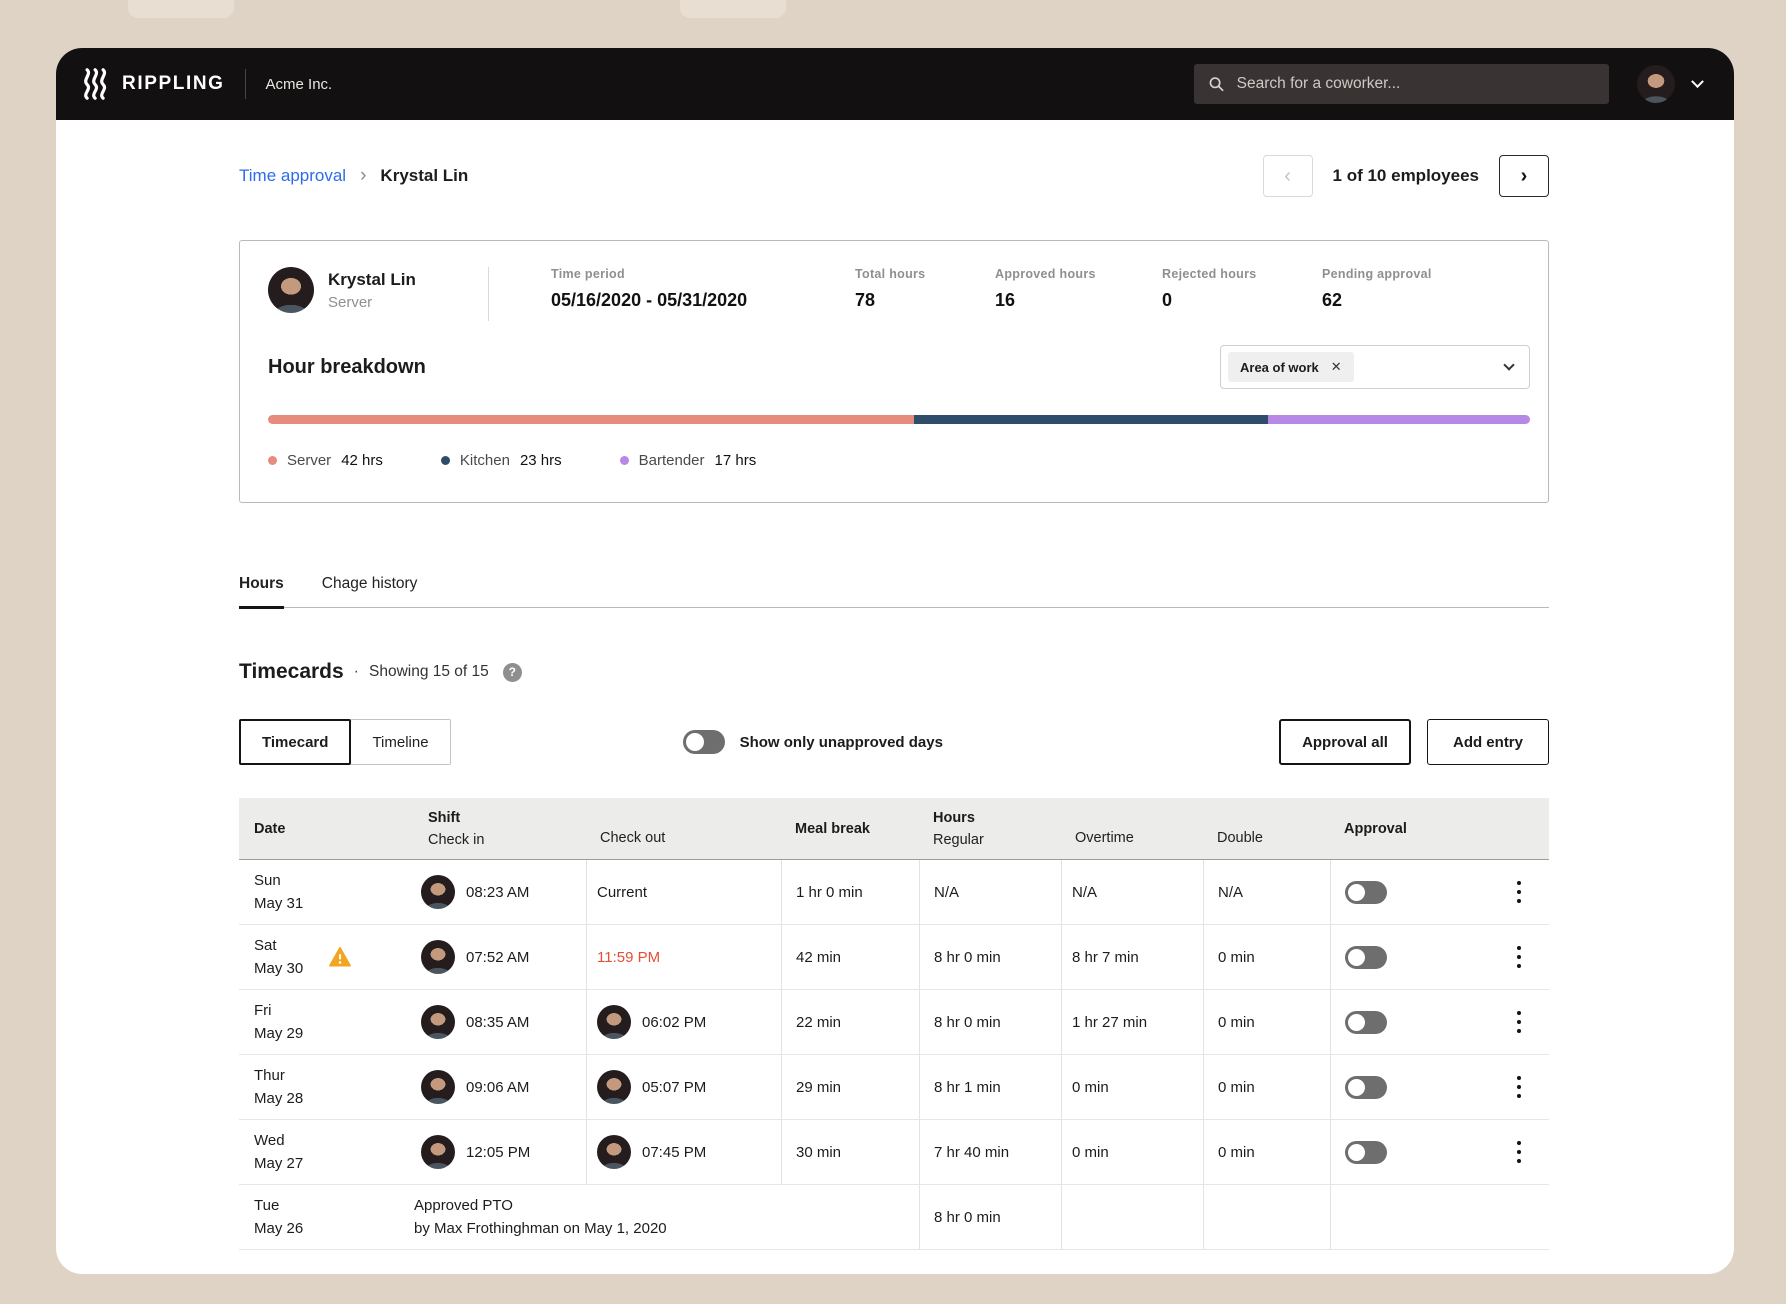  I want to click on check-out-cell: 11:59 PM, so click(683, 957).